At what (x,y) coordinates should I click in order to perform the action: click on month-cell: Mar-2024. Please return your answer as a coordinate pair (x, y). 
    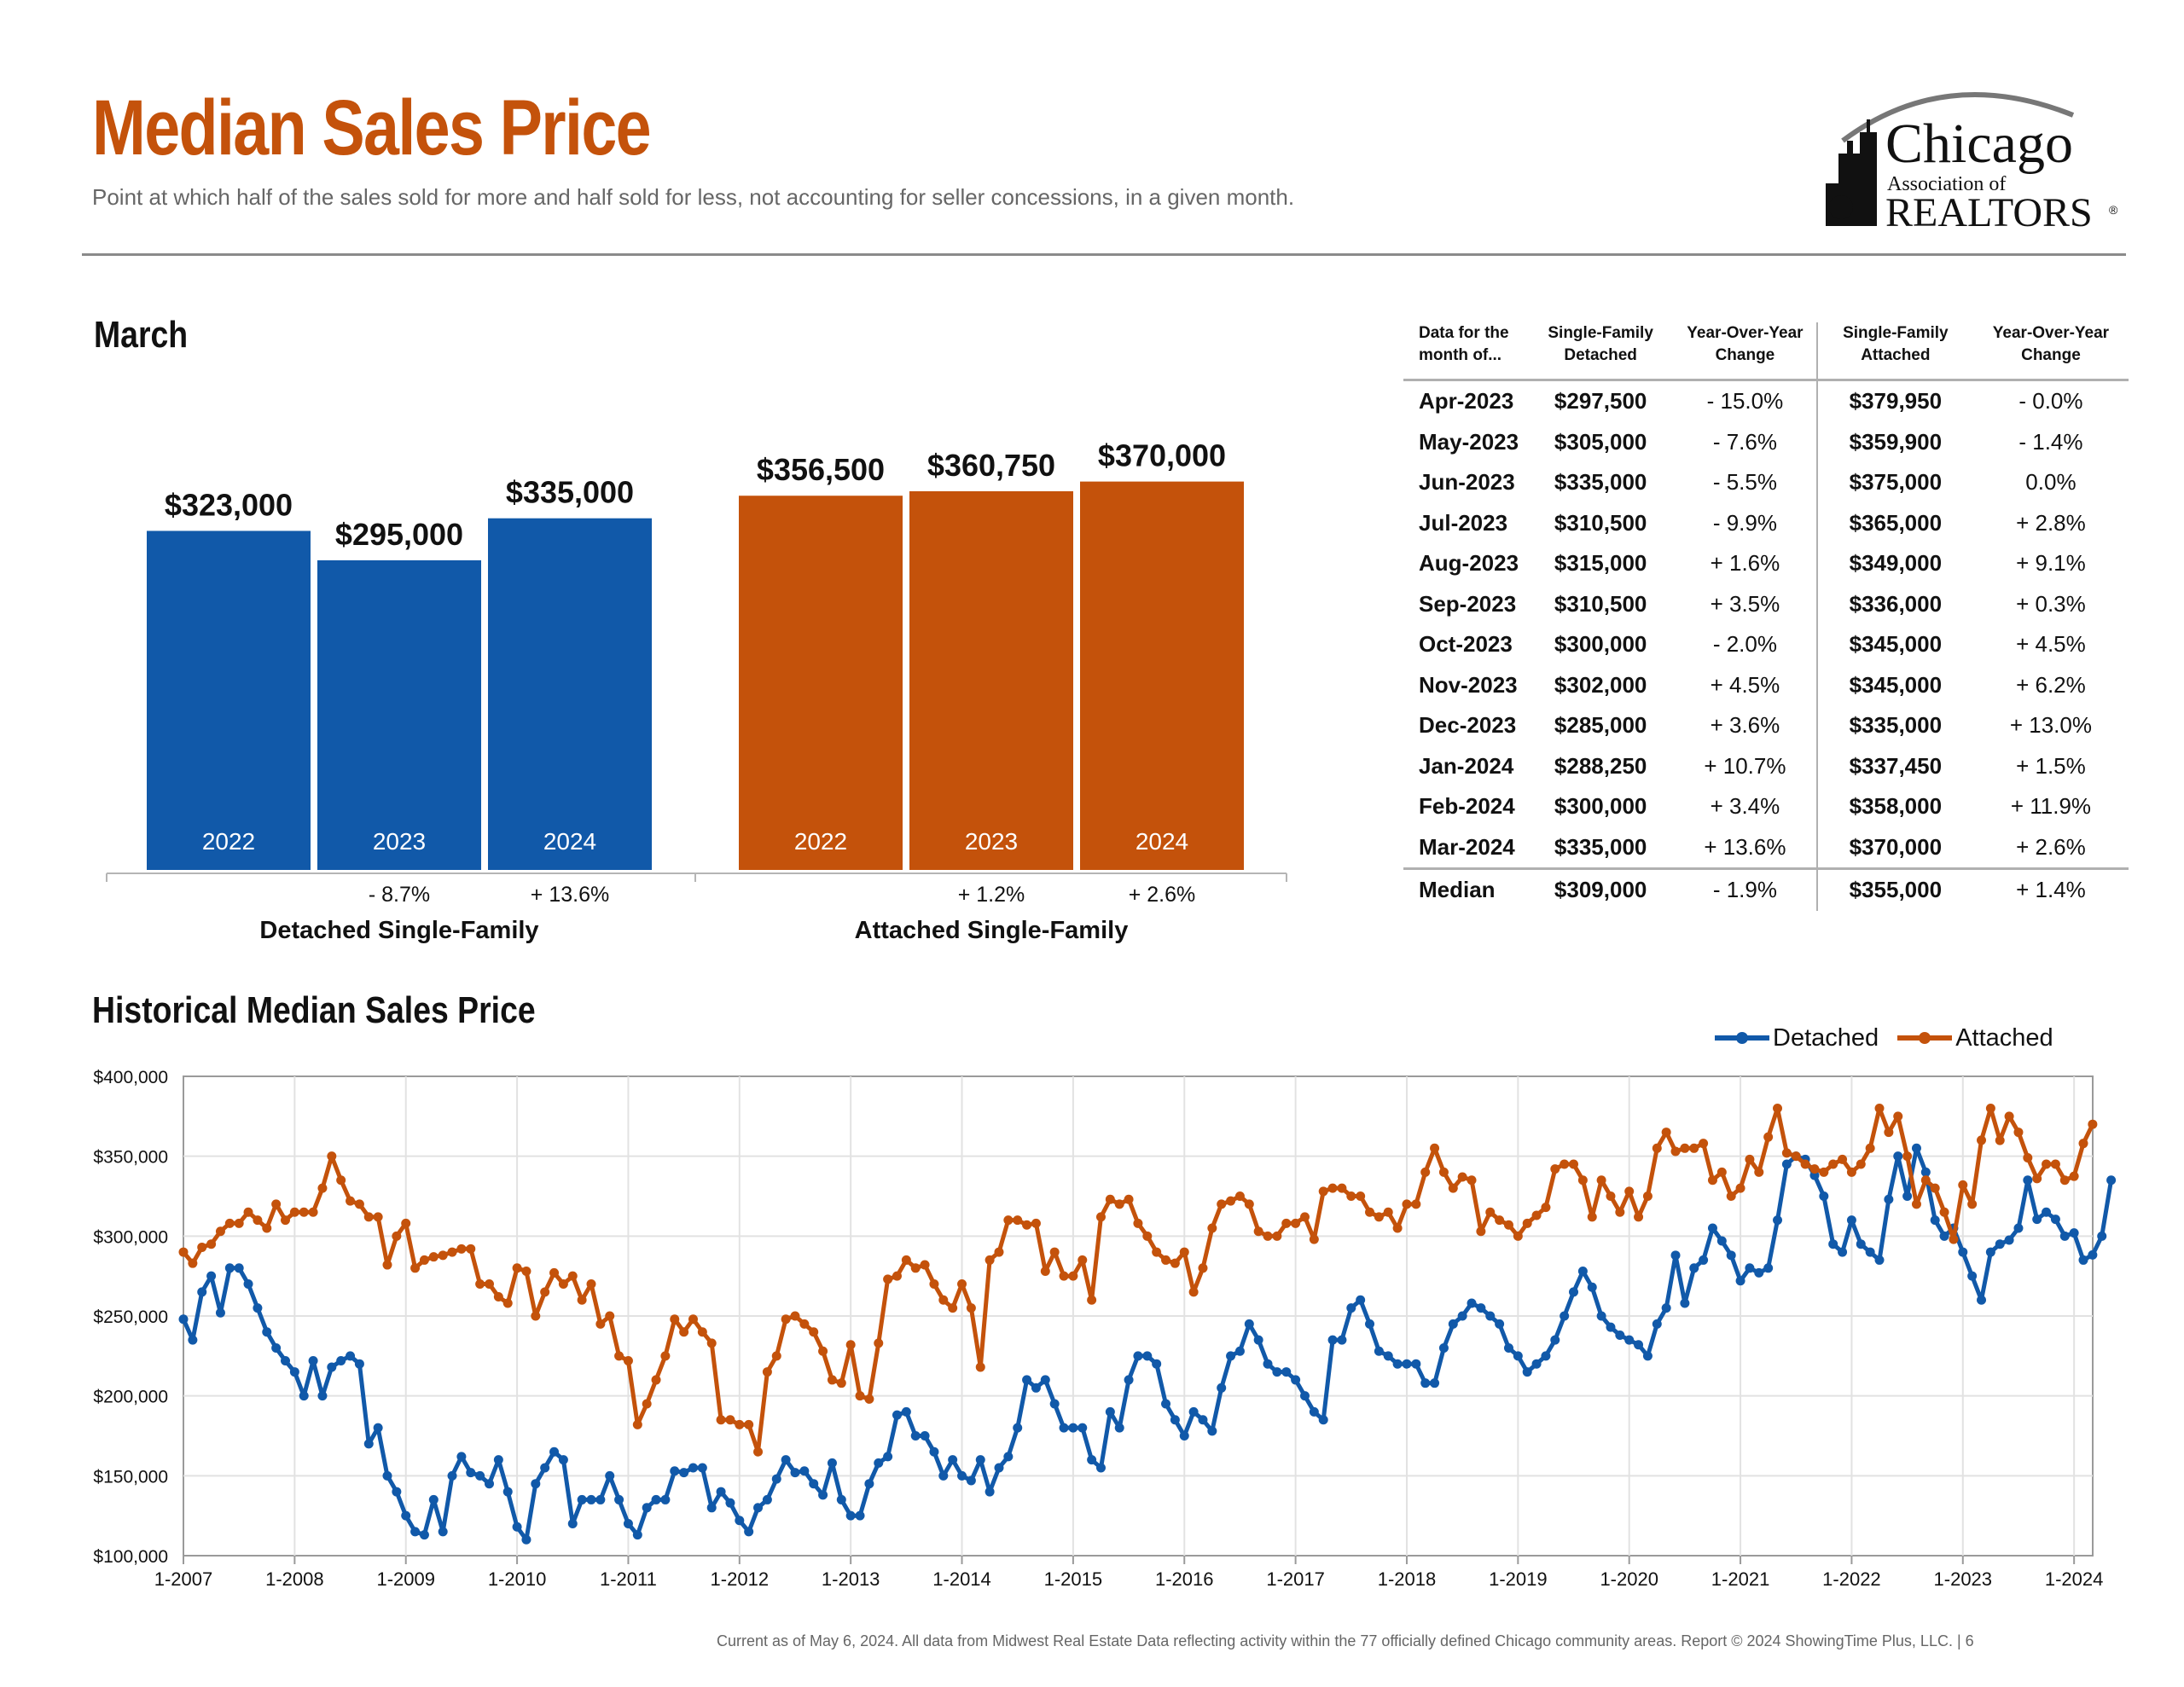
    Looking at the image, I should click on (1467, 846).